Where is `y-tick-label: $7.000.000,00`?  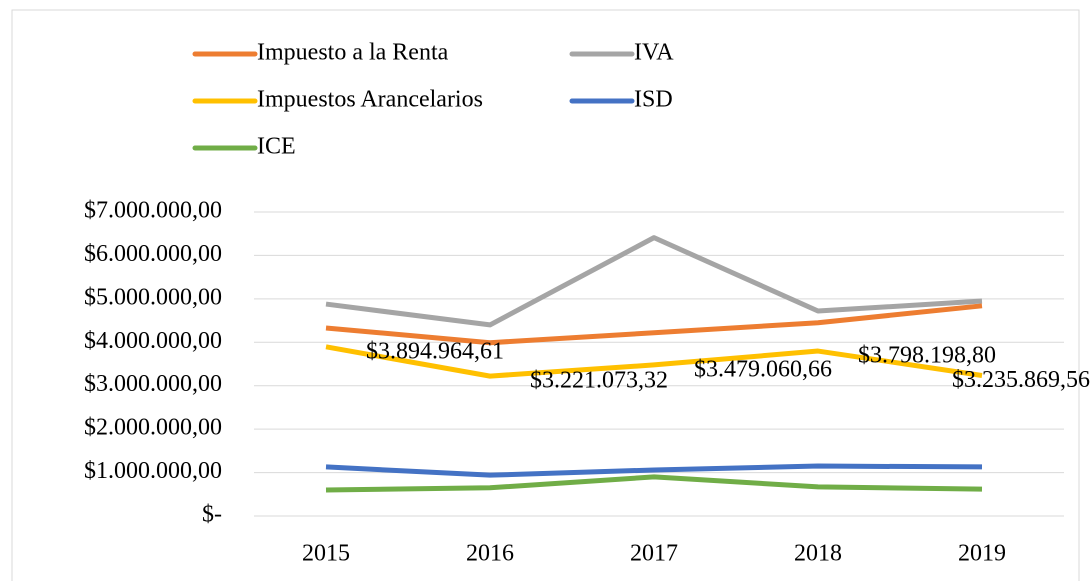 y-tick-label: $7.000.000,00 is located at coordinates (153, 211).